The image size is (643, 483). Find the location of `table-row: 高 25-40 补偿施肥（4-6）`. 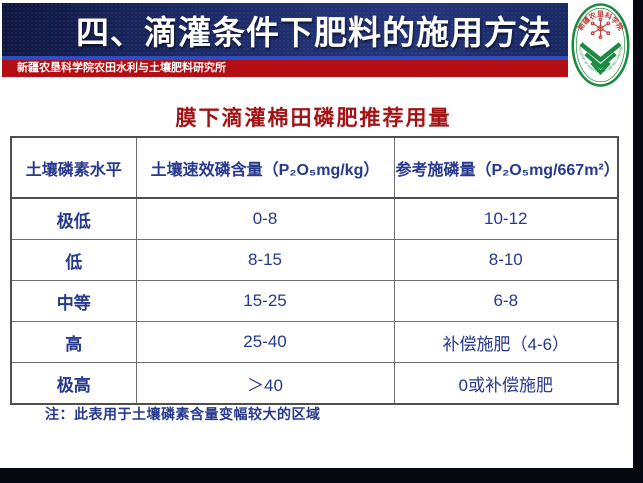

table-row: 高 25-40 补偿施肥（4-6） is located at coordinates (314, 342).